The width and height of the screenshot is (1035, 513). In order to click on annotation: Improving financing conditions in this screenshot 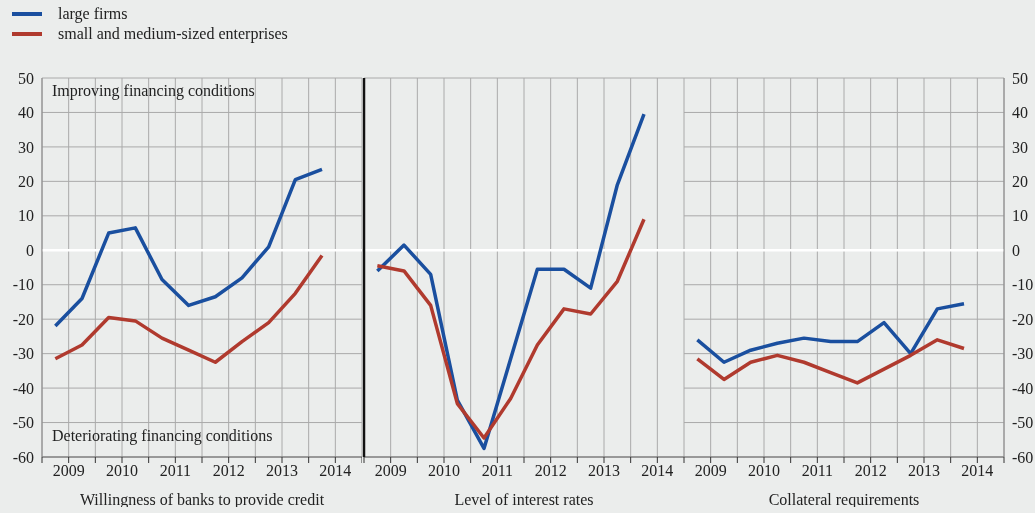, I will do `click(153, 91)`.